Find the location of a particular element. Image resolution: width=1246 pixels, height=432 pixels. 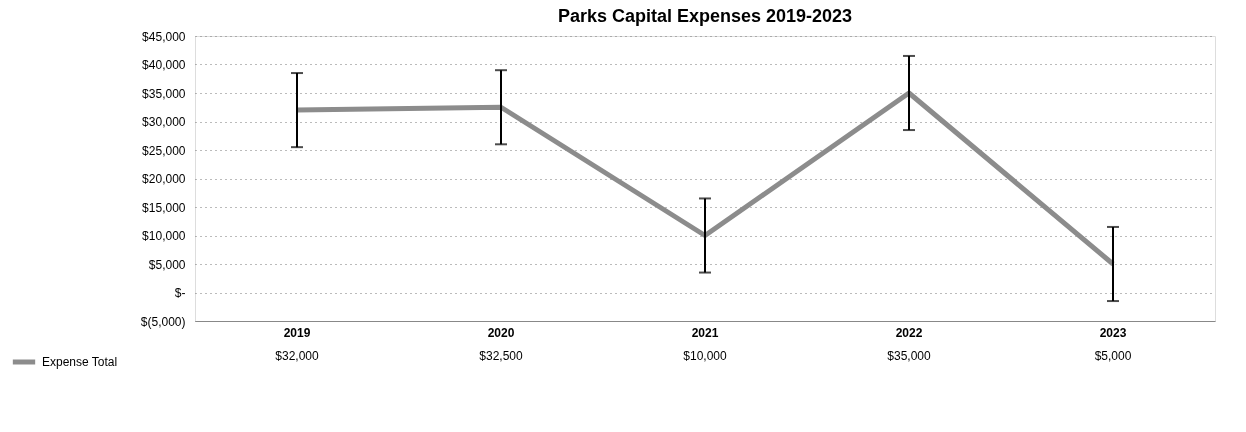

y-tick-label: $5,000 is located at coordinates (167, 264).